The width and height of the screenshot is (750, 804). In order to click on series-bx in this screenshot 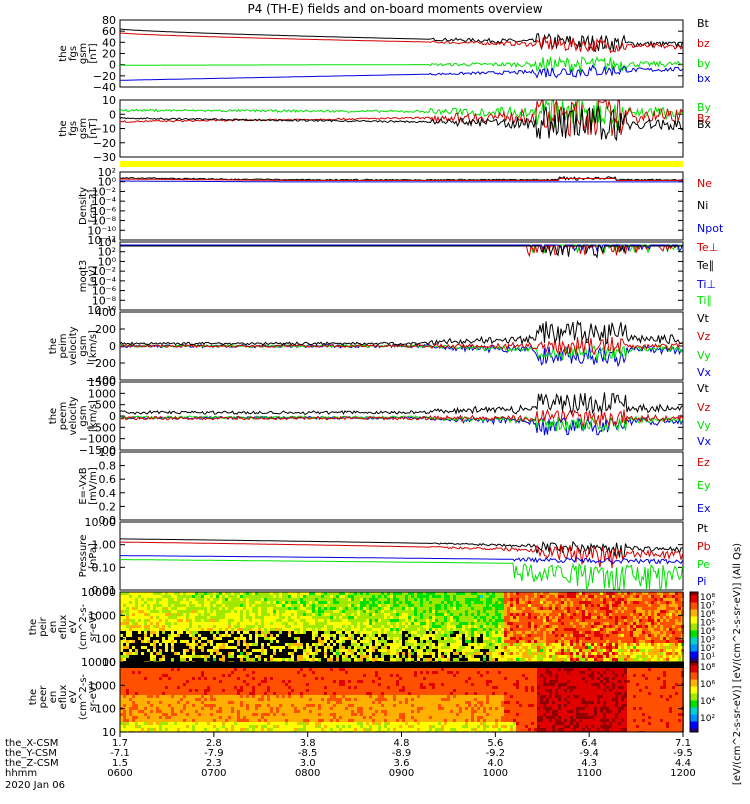, I will do `click(401, 73)`.